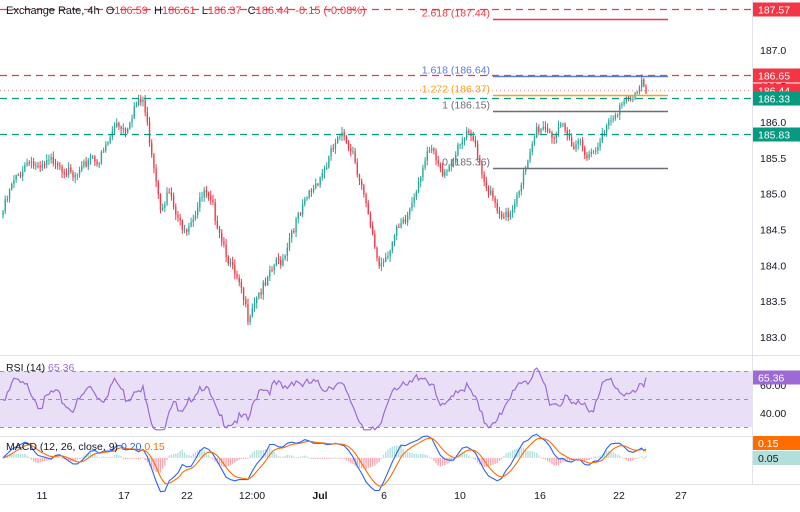 Image resolution: width=800 pixels, height=512 pixels. What do you see at coordinates (61, 368) in the screenshot?
I see `rsi-value: 65.36` at bounding box center [61, 368].